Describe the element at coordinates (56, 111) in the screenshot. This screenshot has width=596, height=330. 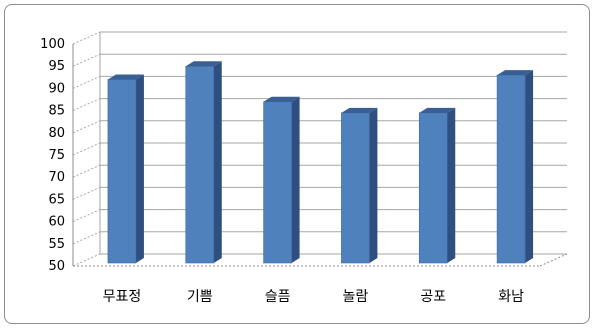
I see `y-tick-label: 85` at that location.